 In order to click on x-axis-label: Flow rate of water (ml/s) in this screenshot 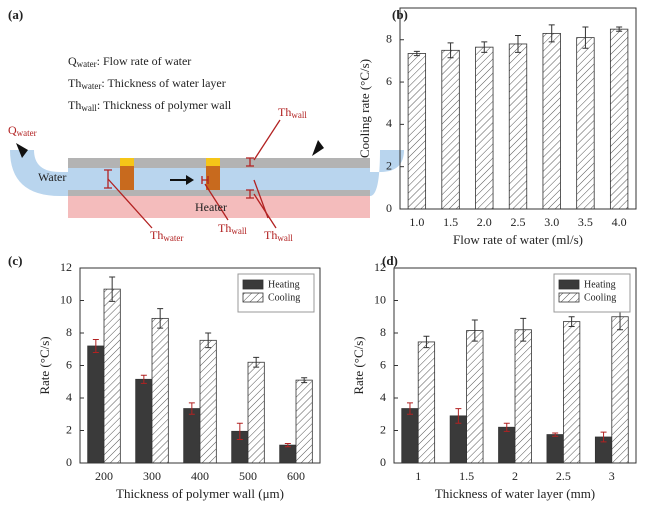, I will do `click(518, 239)`.